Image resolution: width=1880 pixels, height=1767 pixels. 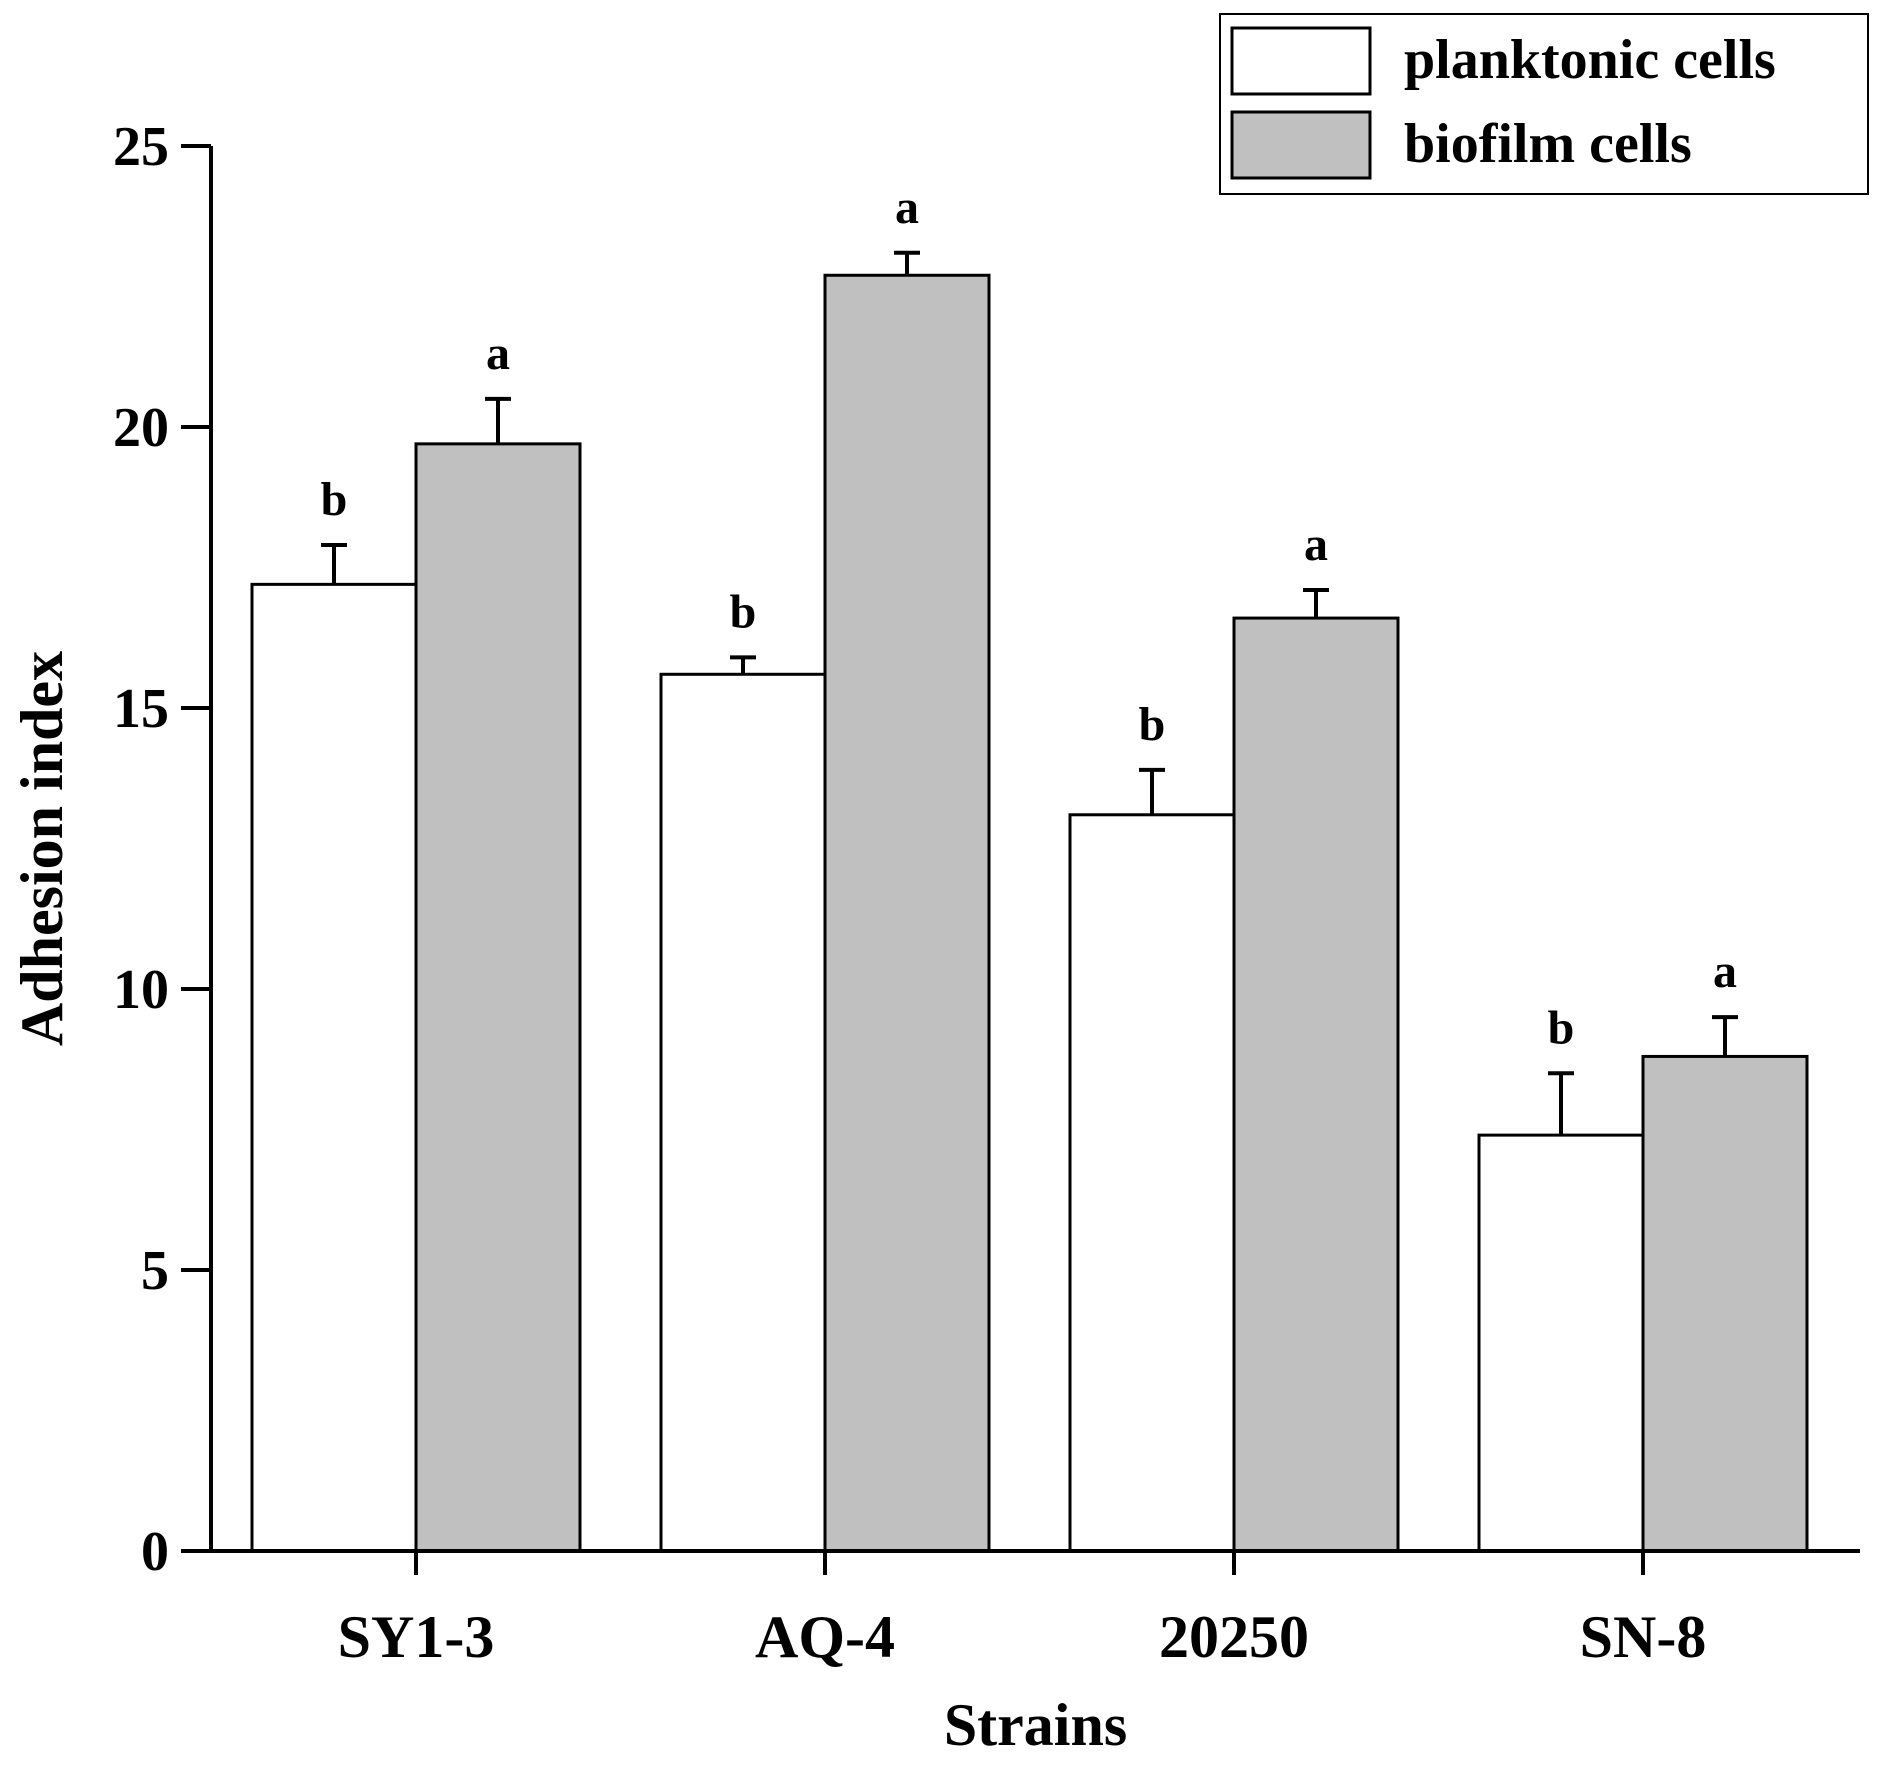 What do you see at coordinates (334, 1067) in the screenshot?
I see `bar-sy1-3-planktonic-cells` at bounding box center [334, 1067].